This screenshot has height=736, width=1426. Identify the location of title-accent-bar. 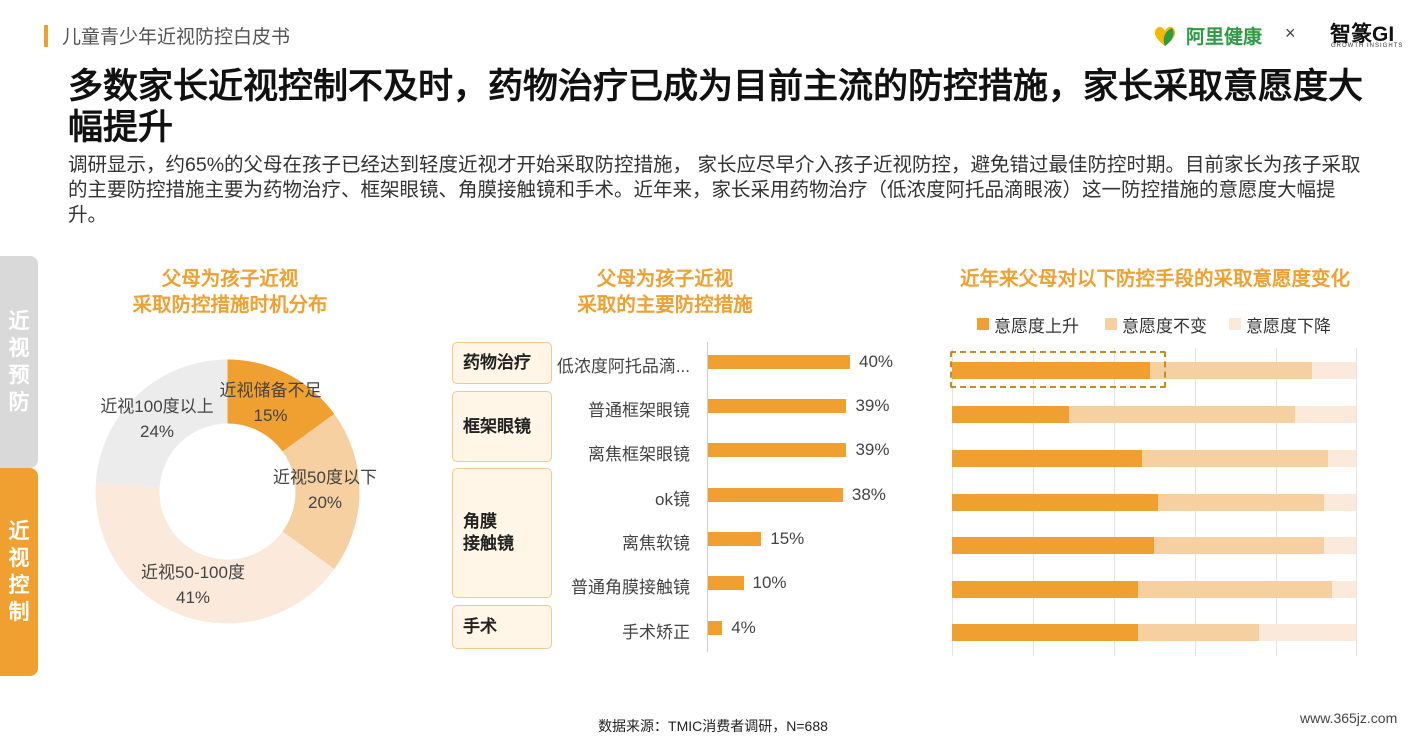
(46, 36).